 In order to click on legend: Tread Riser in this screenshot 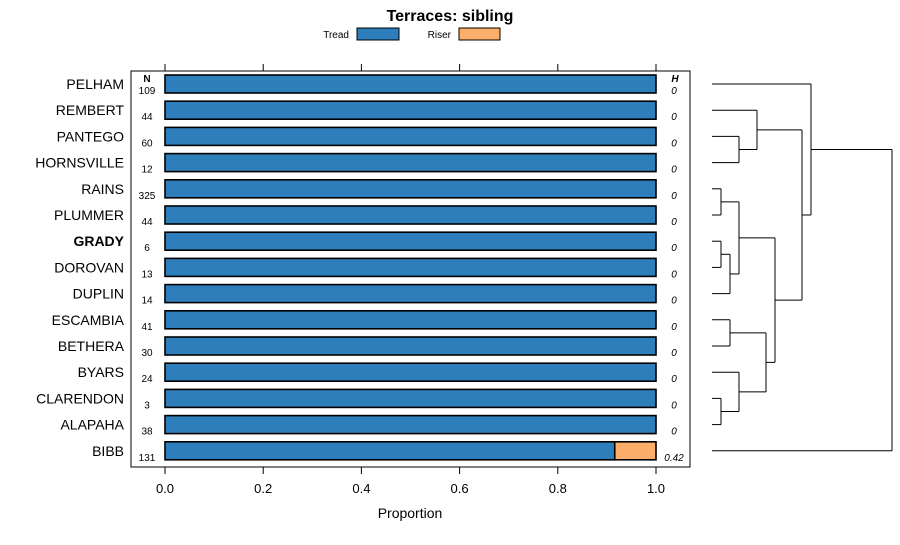, I will do `click(412, 34)`.